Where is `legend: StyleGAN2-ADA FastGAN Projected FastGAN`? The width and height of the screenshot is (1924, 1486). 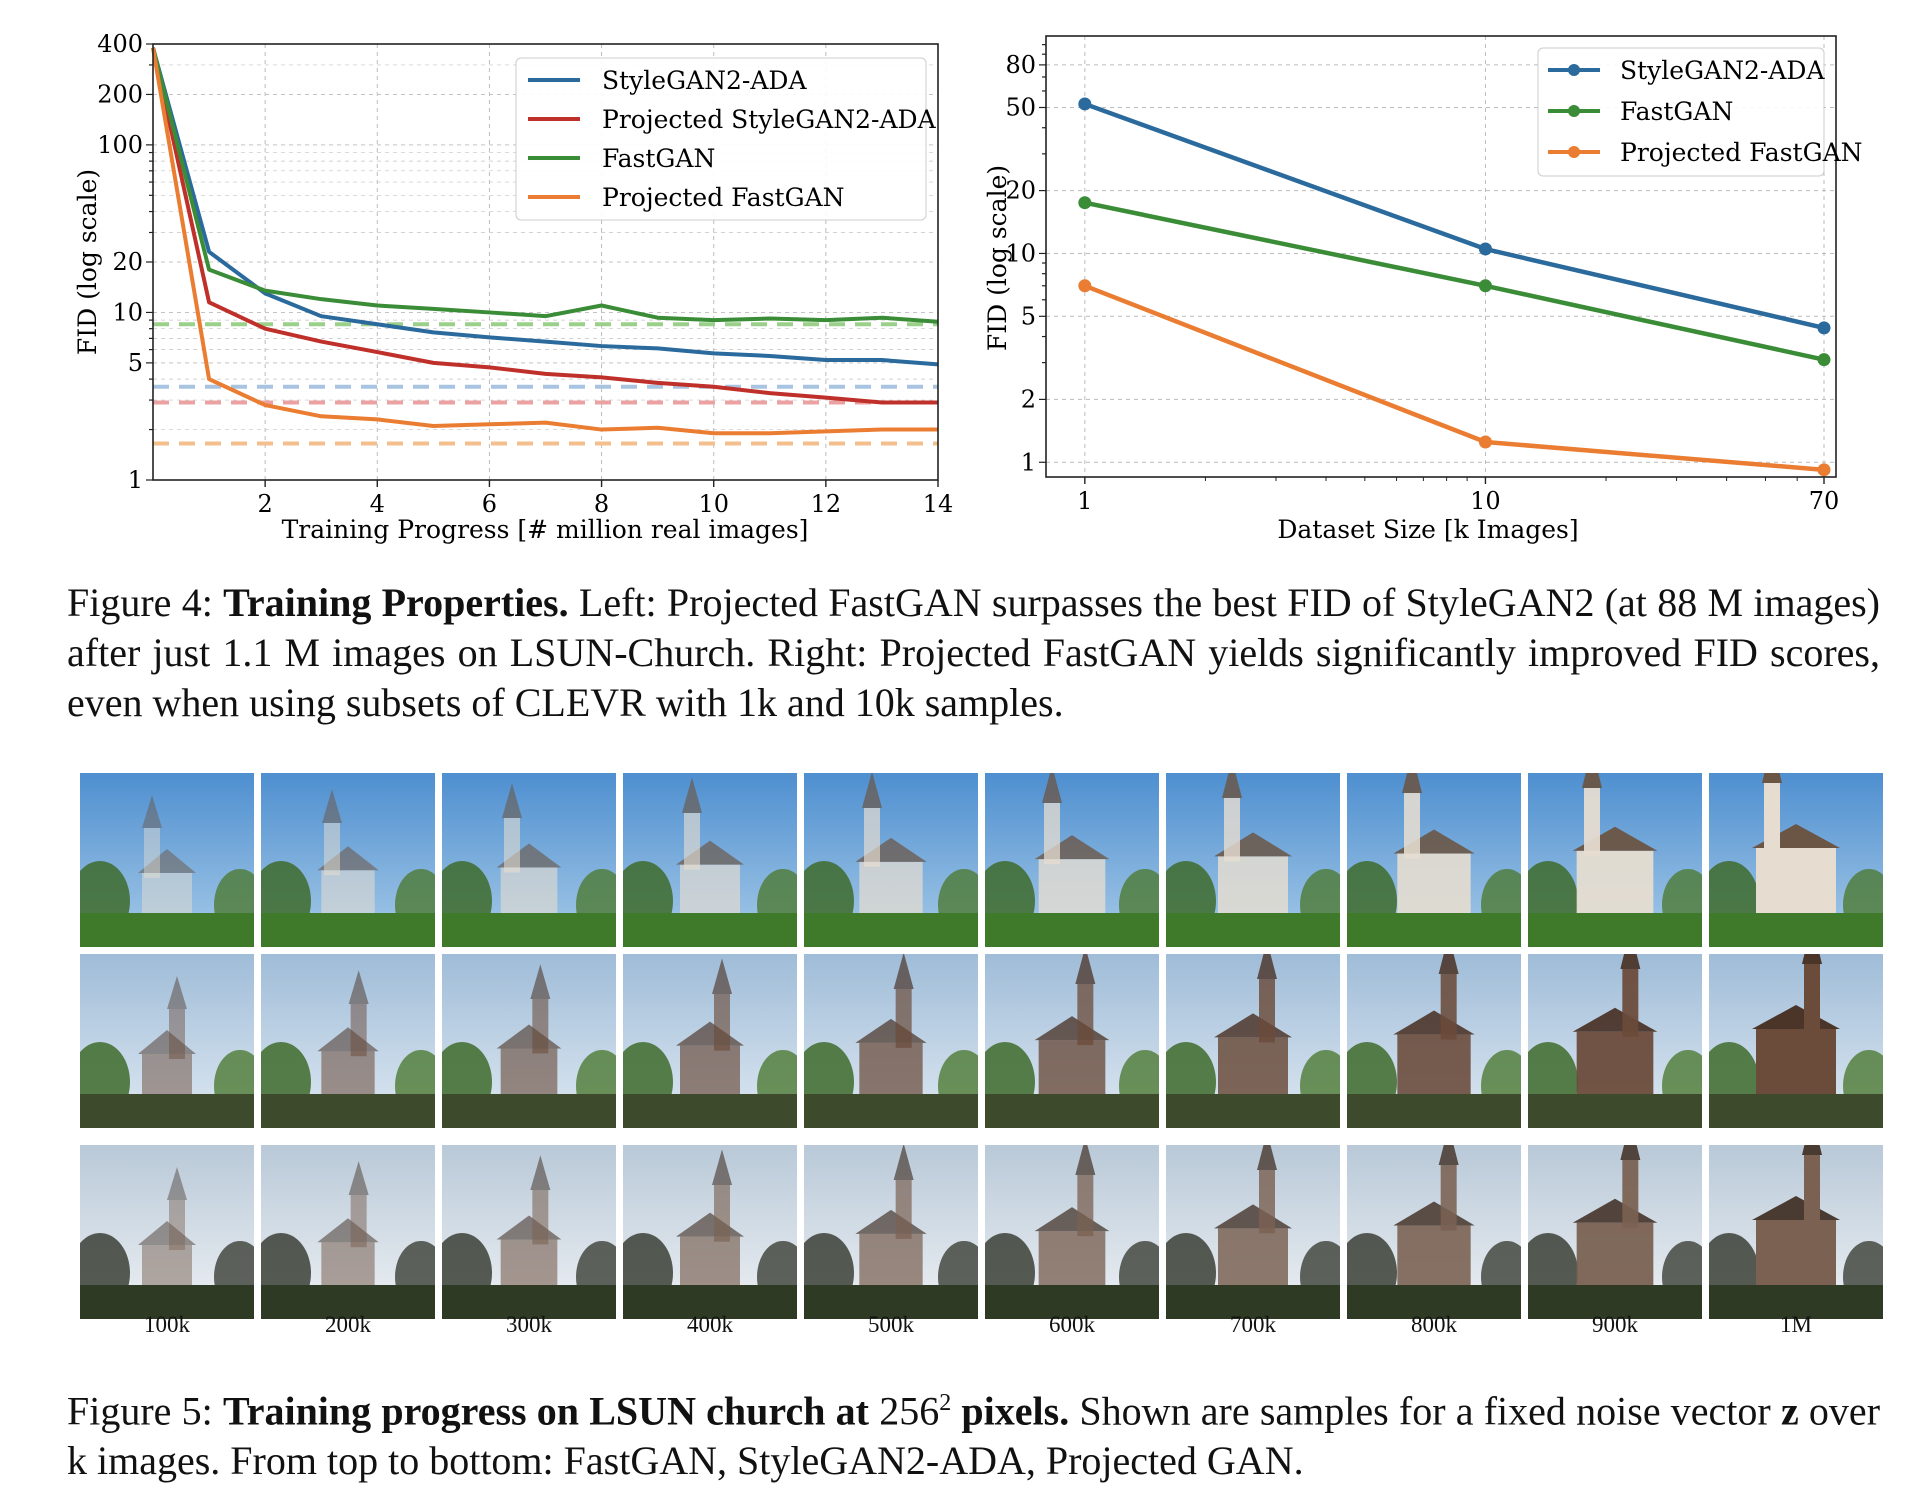
legend: StyleGAN2-ADA FastGAN Projected FastGAN is located at coordinates (1700, 112).